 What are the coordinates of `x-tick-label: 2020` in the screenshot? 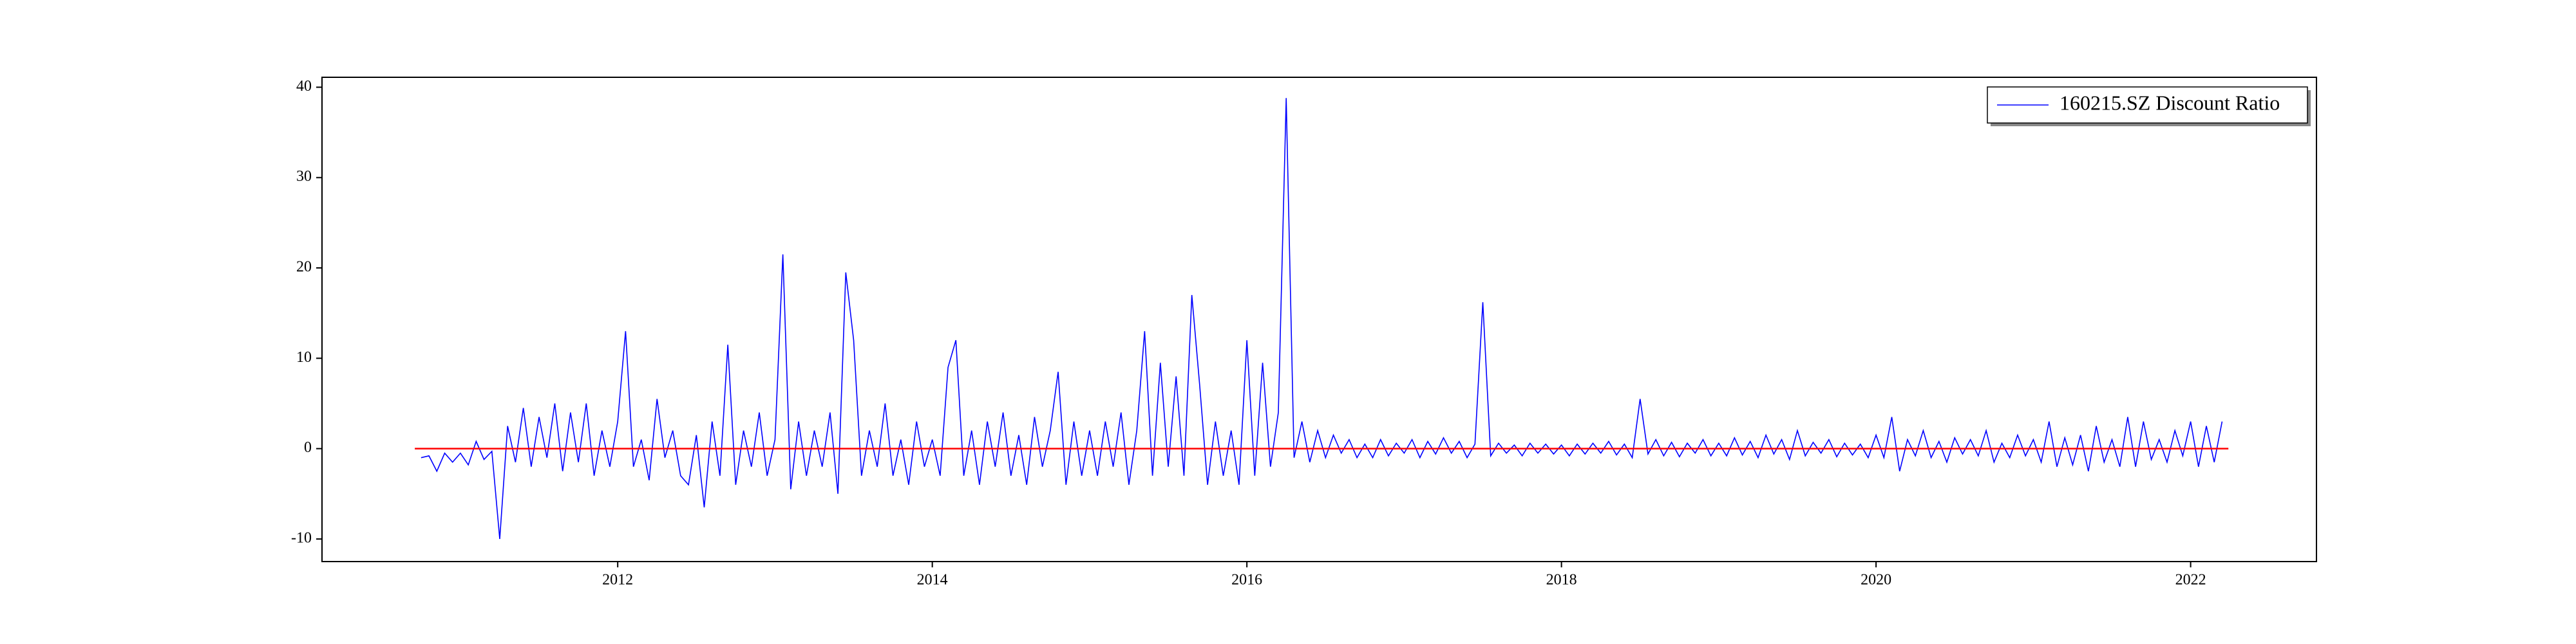 It's located at (1876, 580).